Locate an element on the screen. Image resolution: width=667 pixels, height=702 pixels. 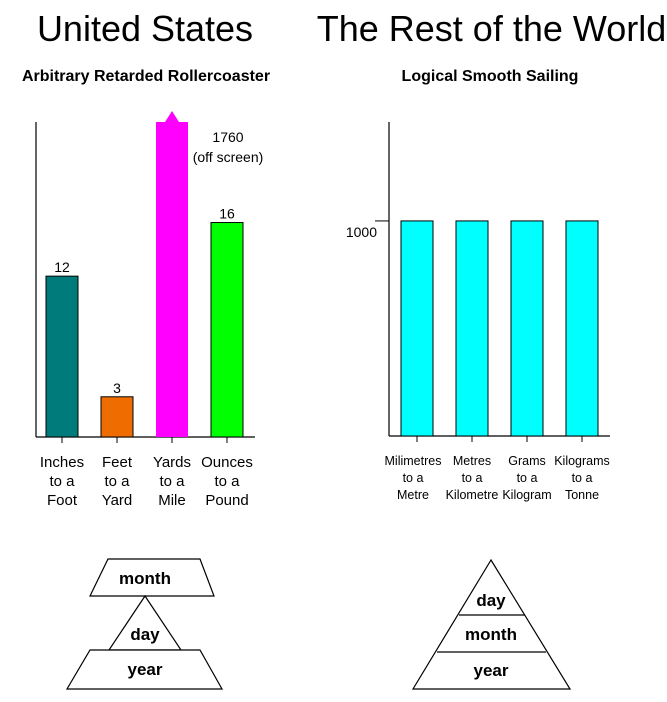
us-x-tick-label-2-2: Mile is located at coordinates (172, 500).